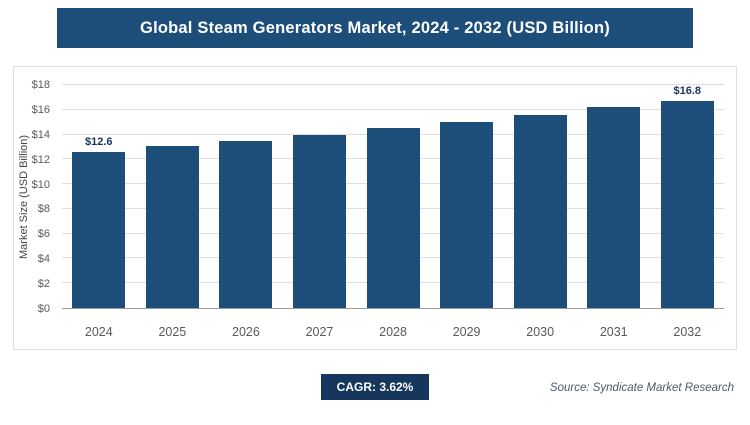 The image size is (750, 425). What do you see at coordinates (98, 332) in the screenshot?
I see `x-tick-label: 2024` at bounding box center [98, 332].